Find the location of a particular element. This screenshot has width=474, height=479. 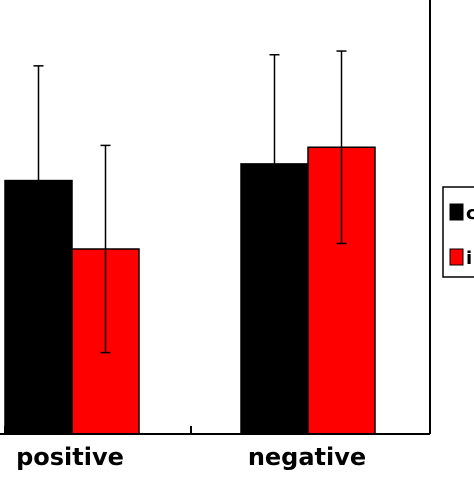

legend-label-series-2: i is located at coordinates (469, 258).